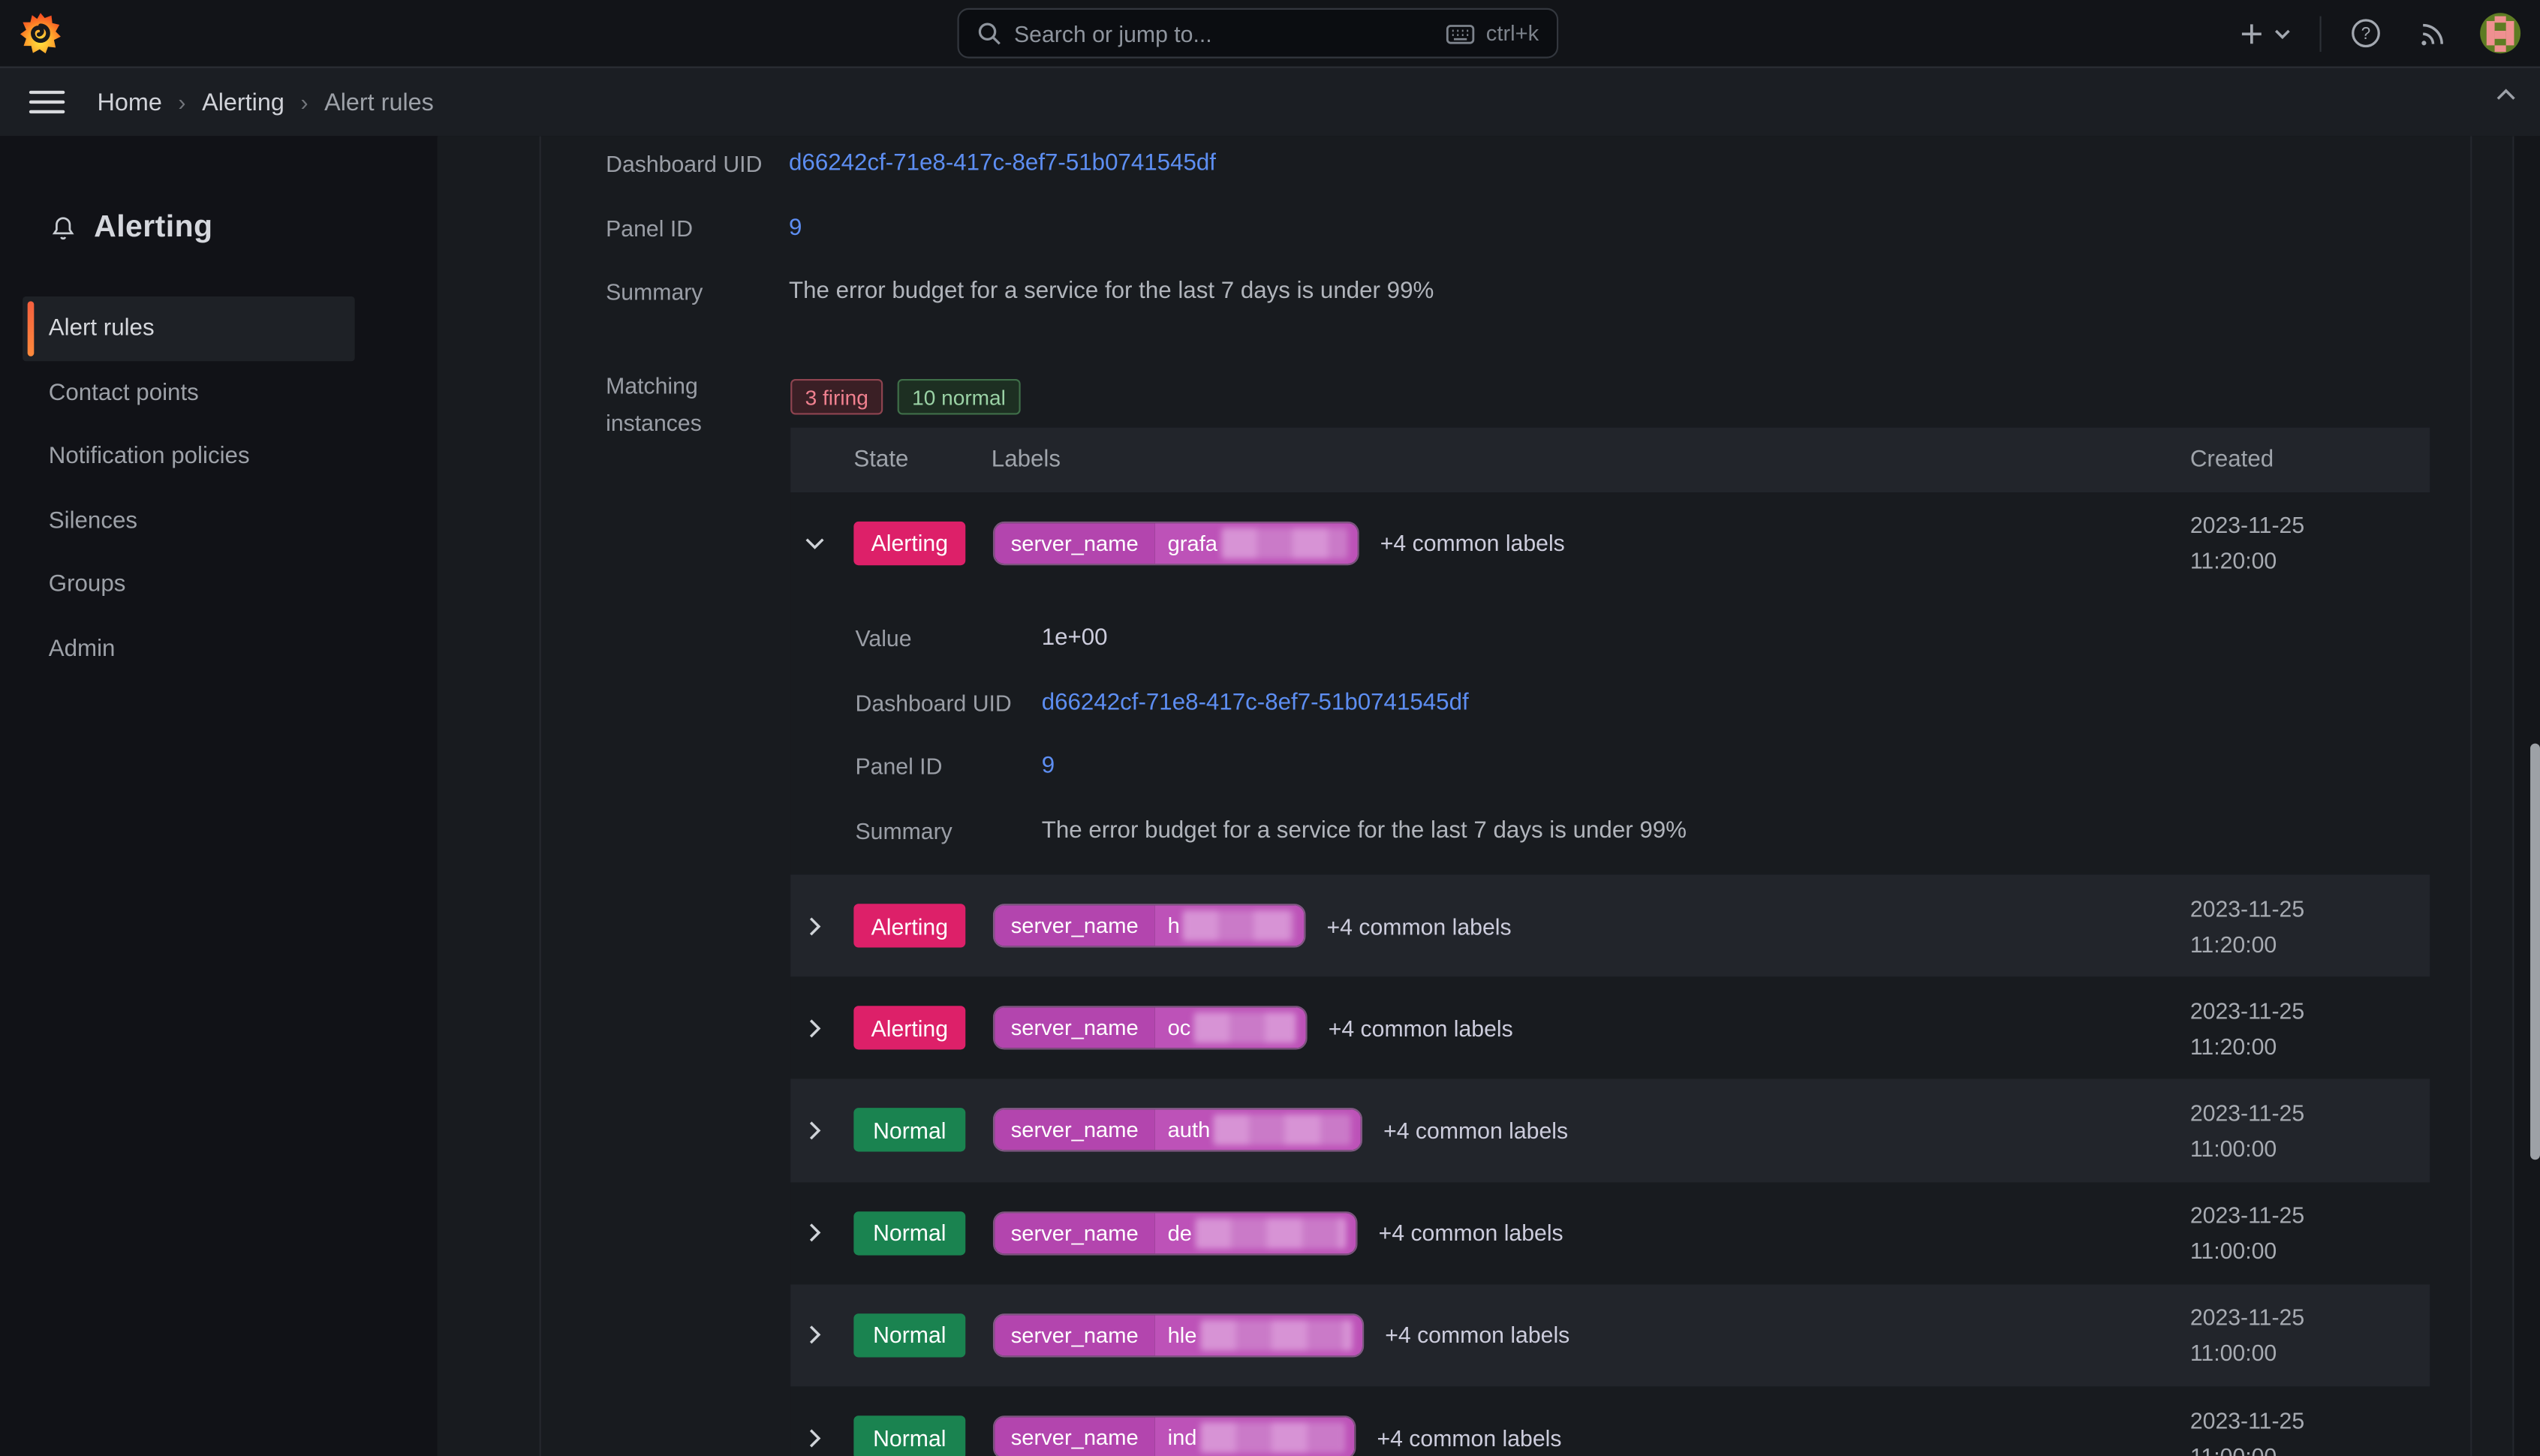 The width and height of the screenshot is (2540, 1456). I want to click on grafana-logo-icon, so click(41, 33).